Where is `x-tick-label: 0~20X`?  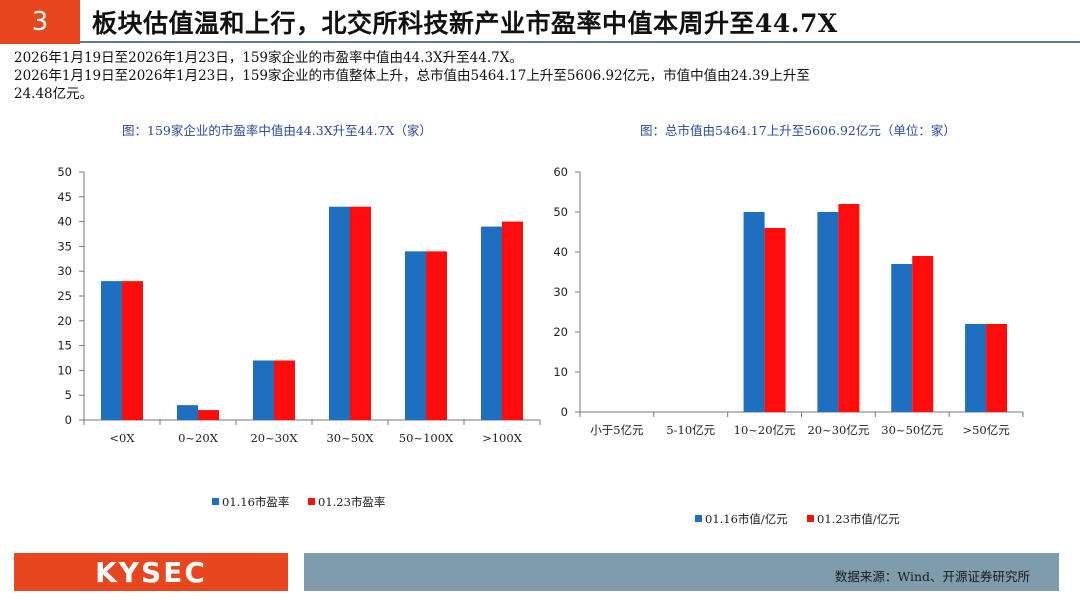
x-tick-label: 0~20X is located at coordinates (198, 438).